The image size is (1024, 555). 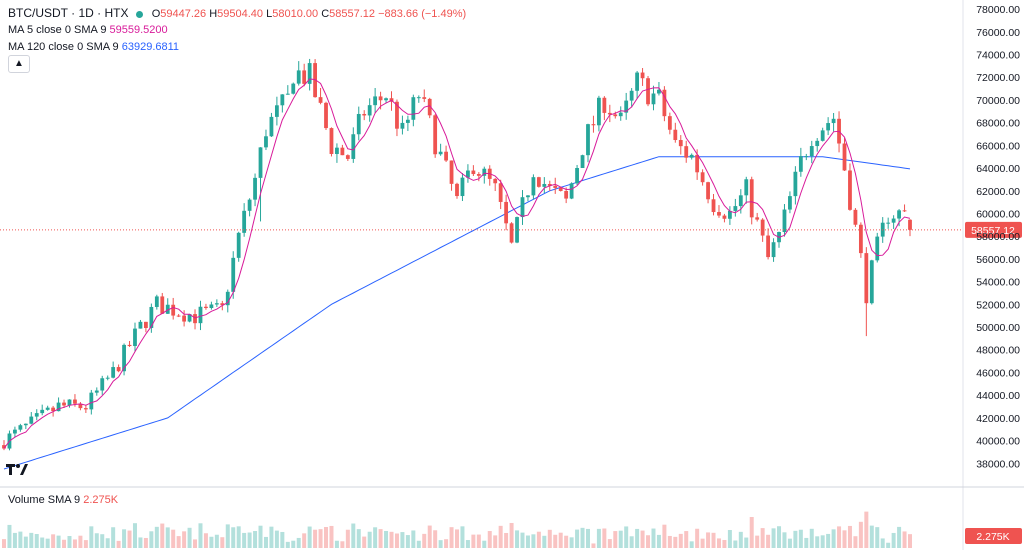 I want to click on high-label: H, so click(x=213, y=14).